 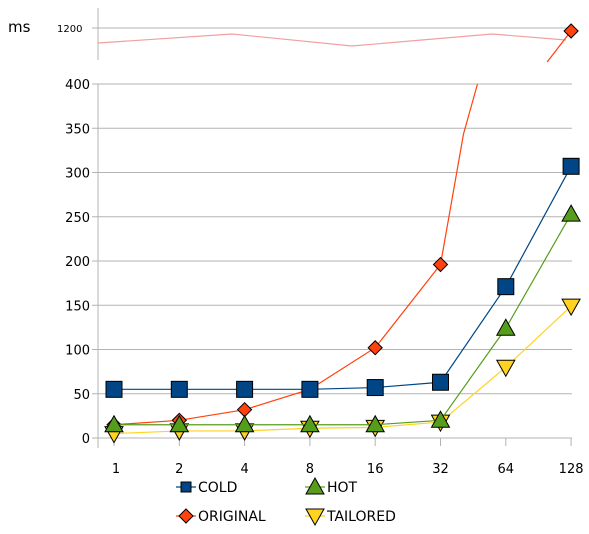 What do you see at coordinates (77, 129) in the screenshot?
I see `y-tick-label: 350` at bounding box center [77, 129].